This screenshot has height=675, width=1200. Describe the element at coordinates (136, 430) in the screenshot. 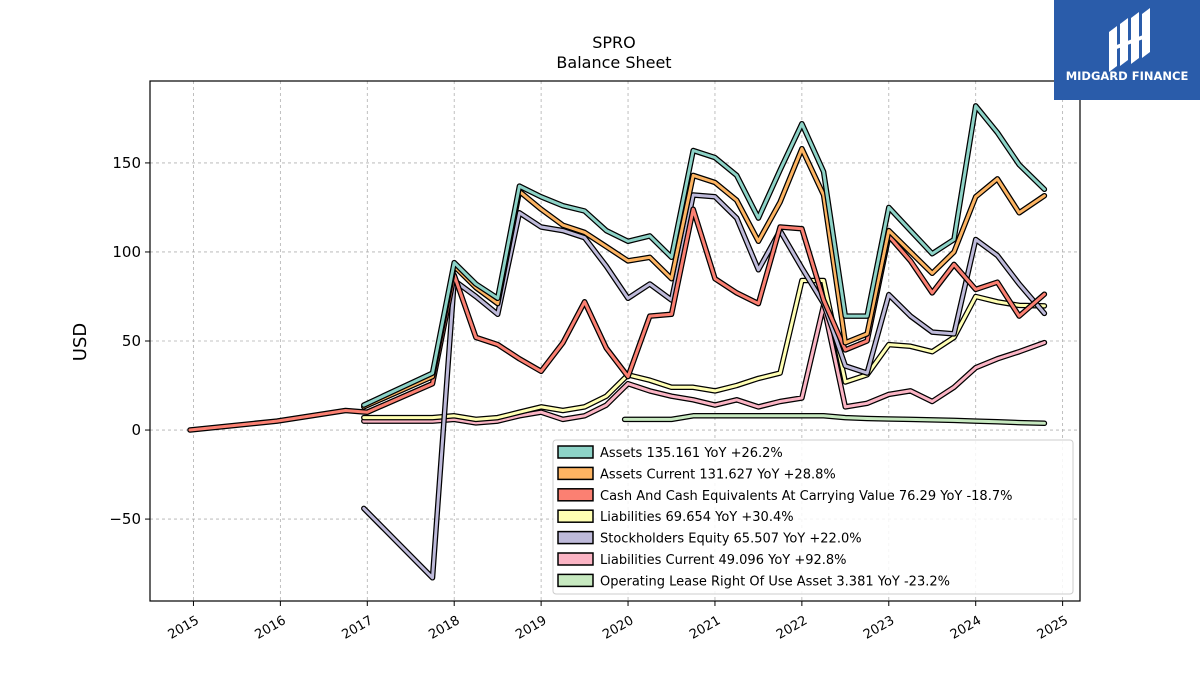

I see `y-tick-label: 0` at that location.